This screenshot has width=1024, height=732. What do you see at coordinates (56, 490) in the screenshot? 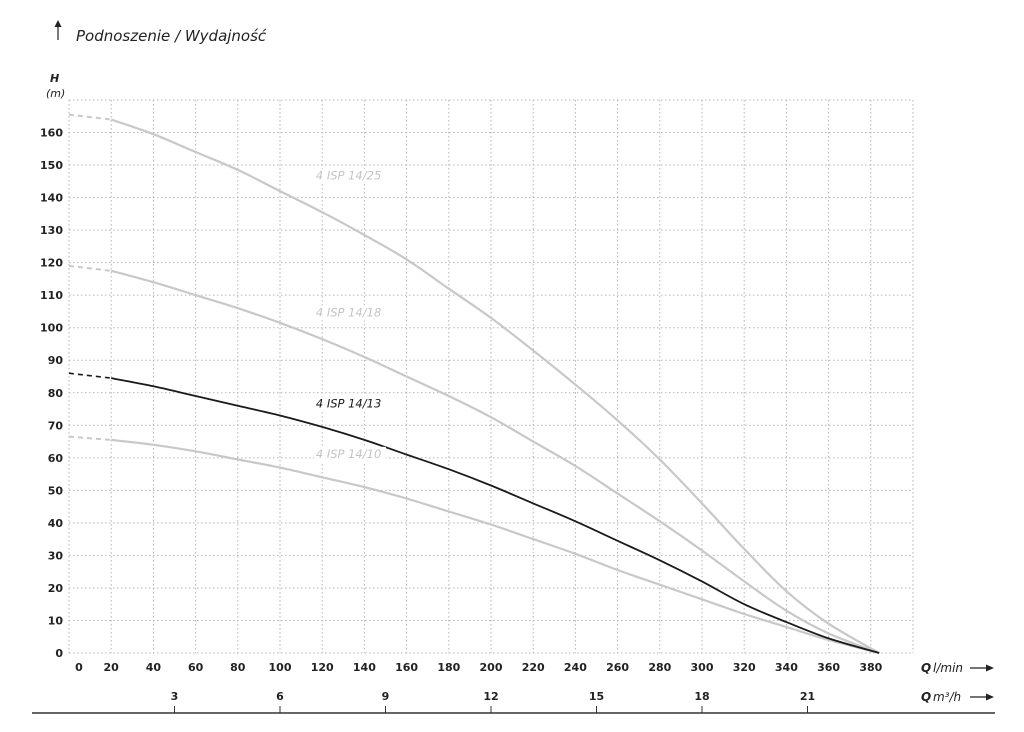
I see `y-tick-label: 50` at bounding box center [56, 490].